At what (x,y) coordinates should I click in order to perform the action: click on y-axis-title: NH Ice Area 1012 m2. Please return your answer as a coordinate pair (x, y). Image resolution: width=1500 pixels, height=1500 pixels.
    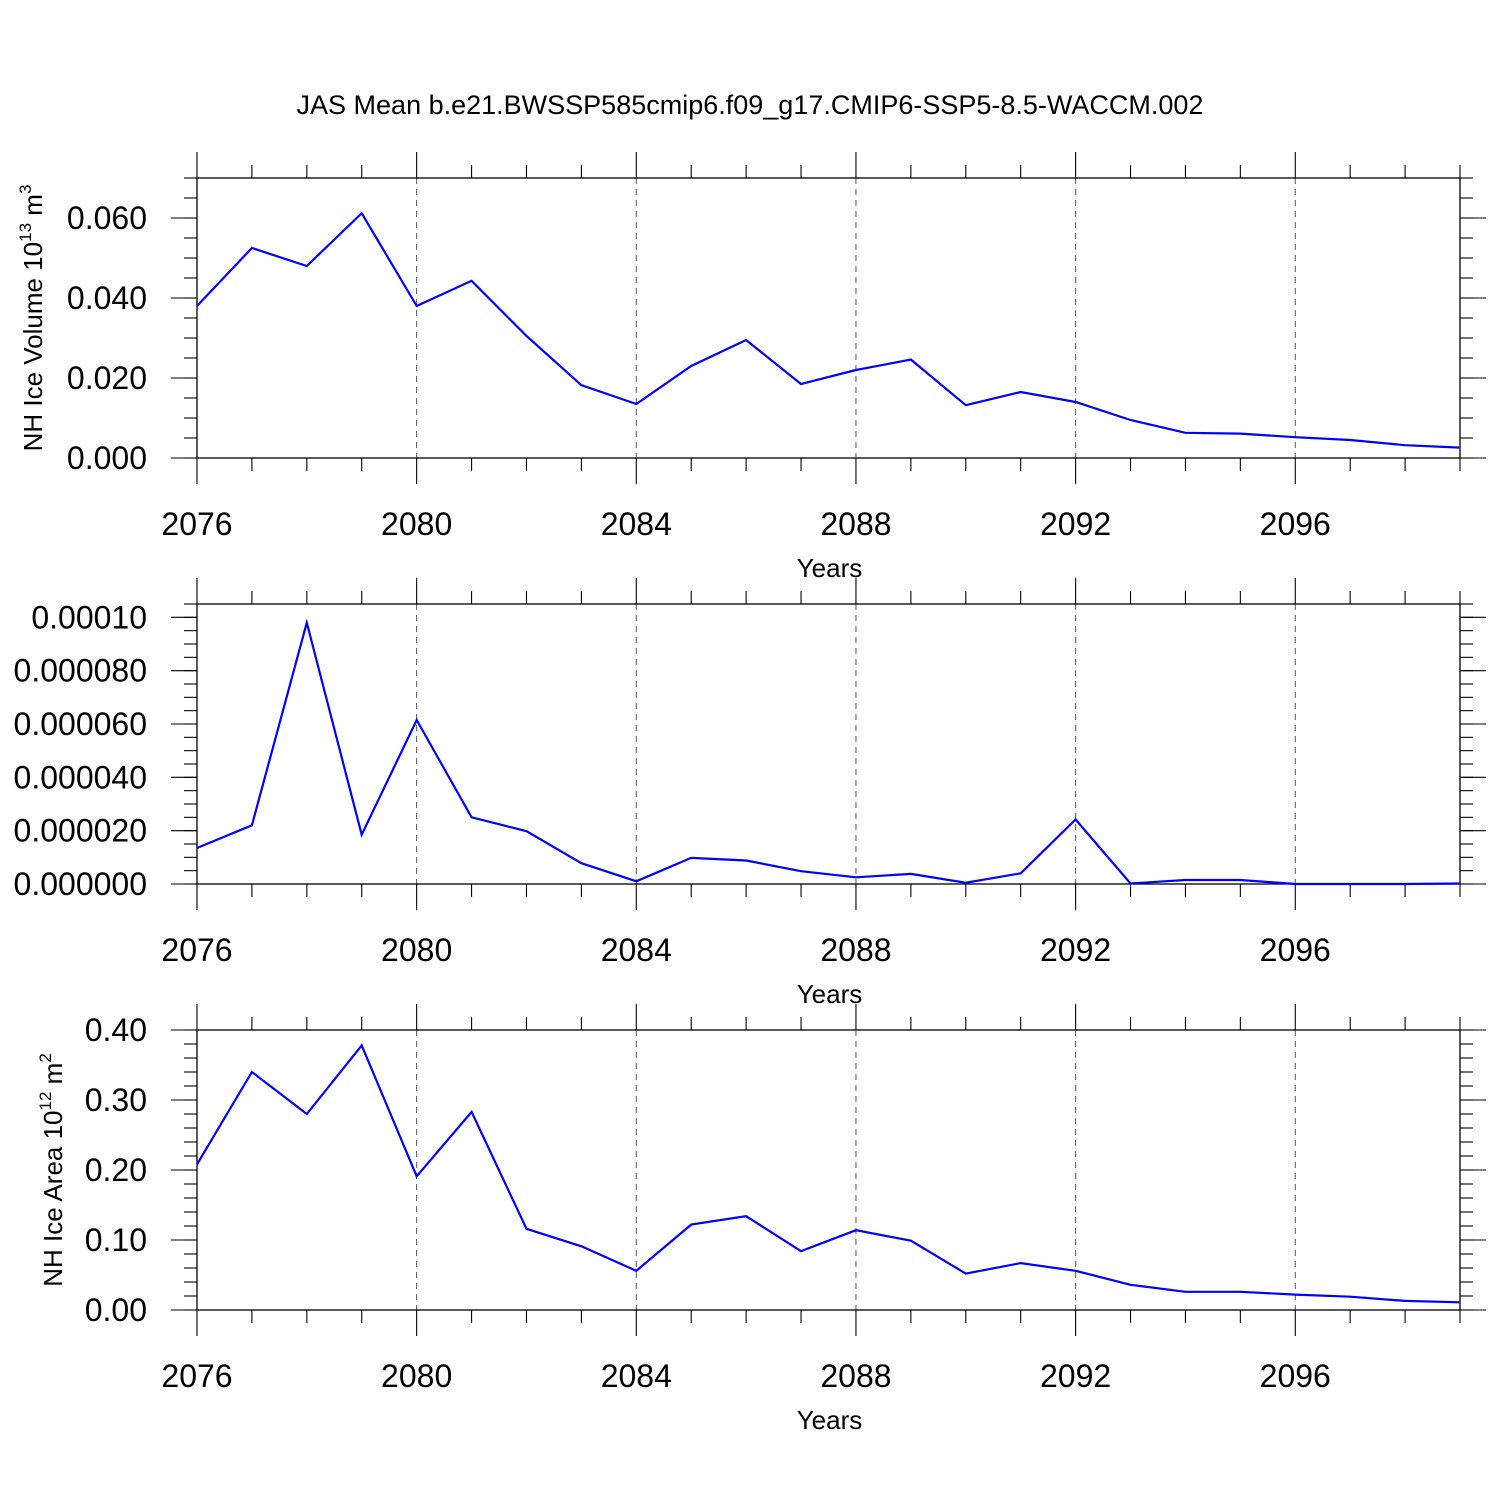
    Looking at the image, I should click on (52, 1170).